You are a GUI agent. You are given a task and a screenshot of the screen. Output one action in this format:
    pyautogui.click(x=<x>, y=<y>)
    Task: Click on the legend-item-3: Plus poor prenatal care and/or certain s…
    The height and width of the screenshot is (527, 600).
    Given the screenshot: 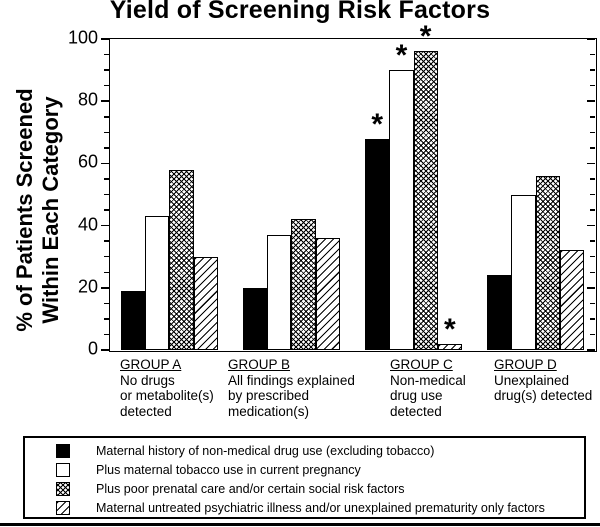 What is the action you would take?
    pyautogui.click(x=304, y=488)
    